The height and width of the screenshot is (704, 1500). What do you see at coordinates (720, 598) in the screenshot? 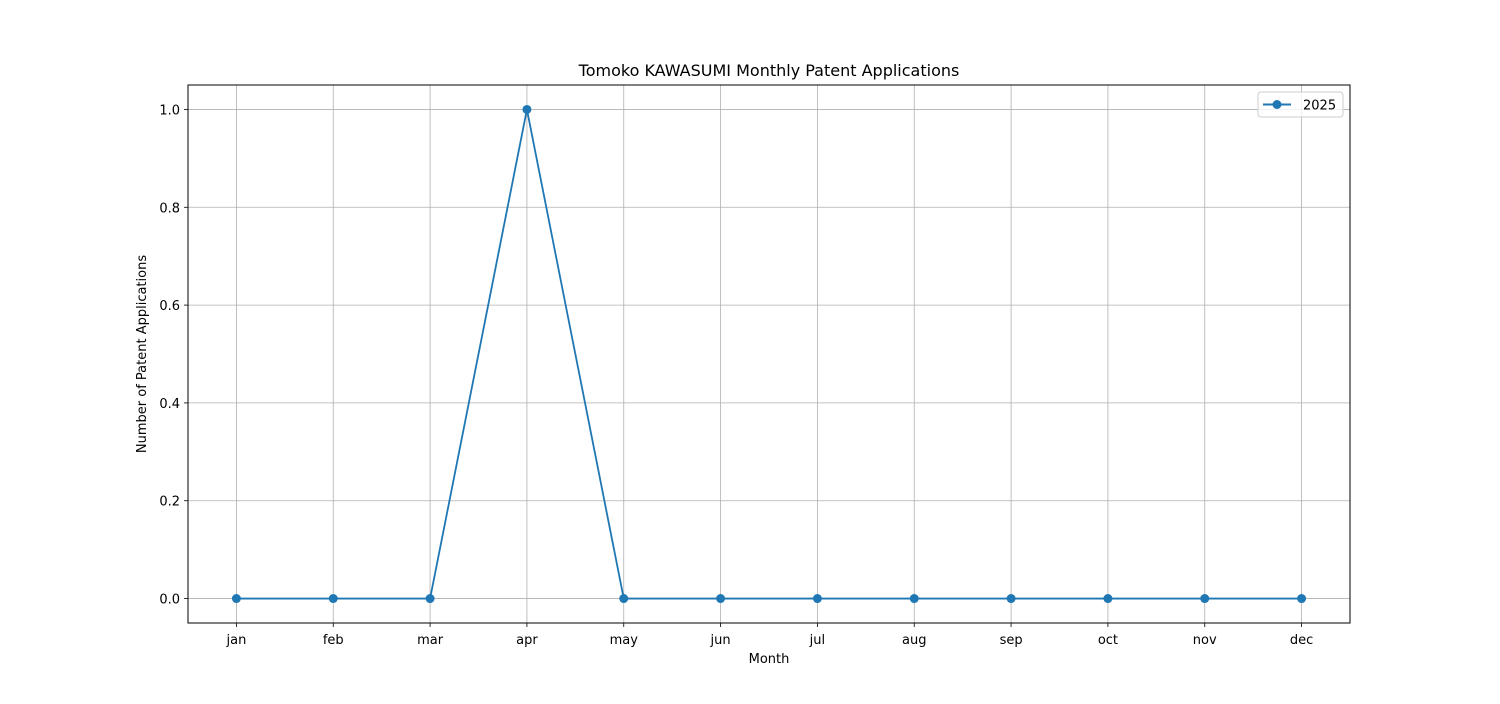
I see `data-point-jun` at bounding box center [720, 598].